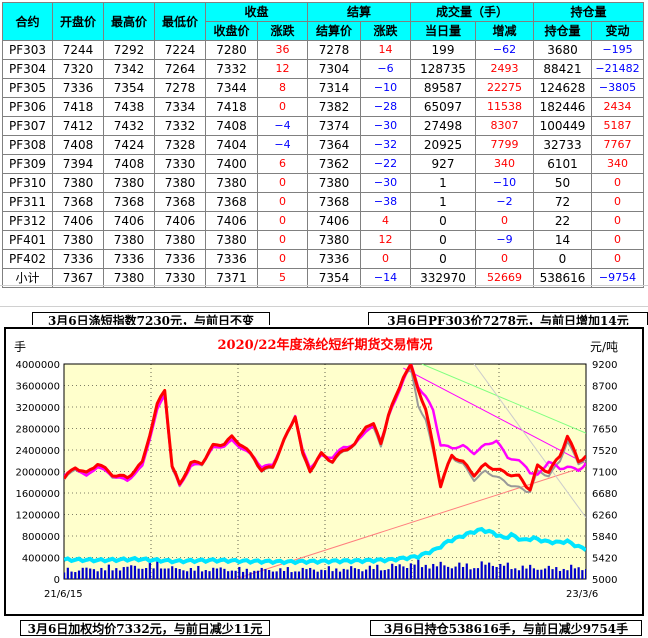 The image size is (648, 638). I want to click on cell-cl: 7336, so click(231, 259).